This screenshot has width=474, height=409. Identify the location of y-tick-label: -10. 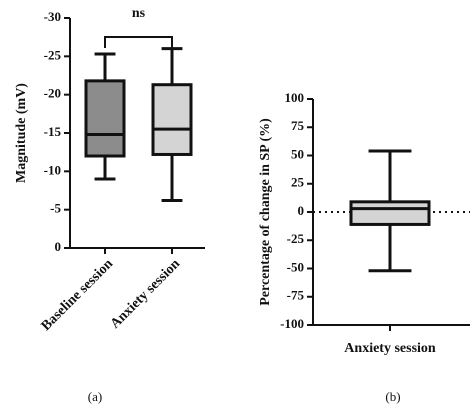
(52, 169).